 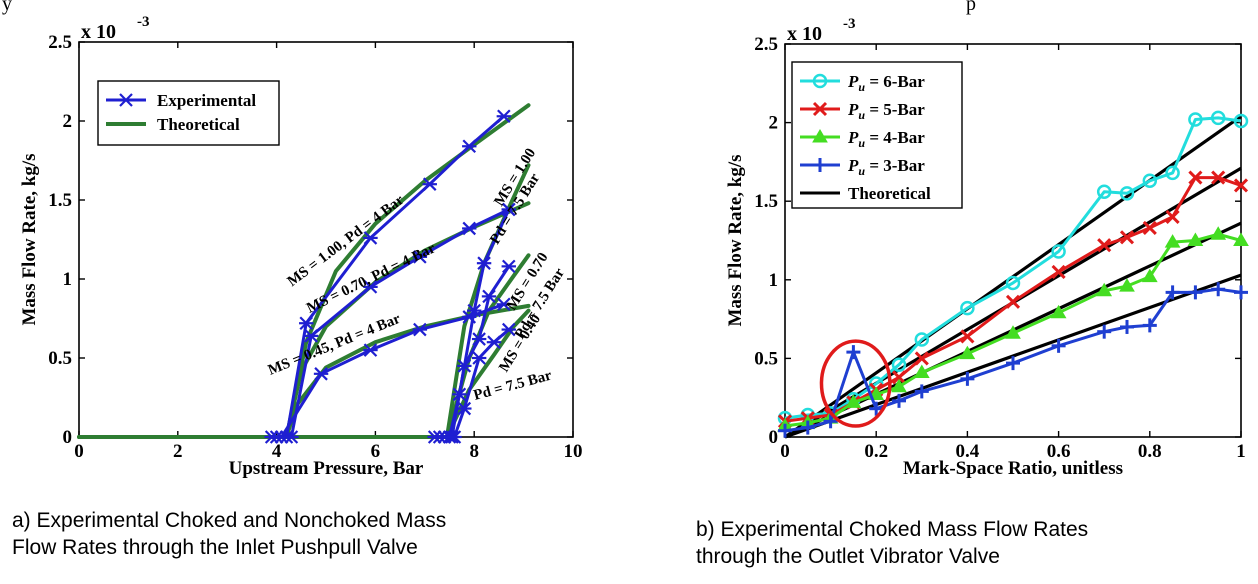 I want to click on legend: Experimental Theoretical, so click(x=188, y=113).